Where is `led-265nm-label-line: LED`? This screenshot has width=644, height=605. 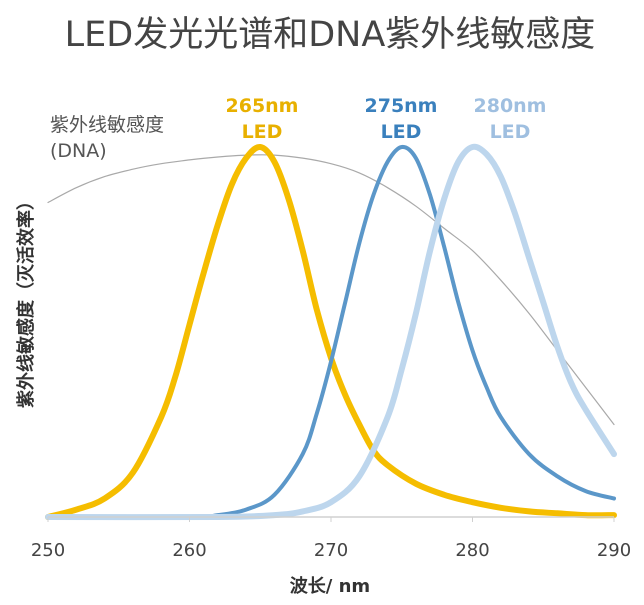
led-265nm-label-line: LED is located at coordinates (262, 132).